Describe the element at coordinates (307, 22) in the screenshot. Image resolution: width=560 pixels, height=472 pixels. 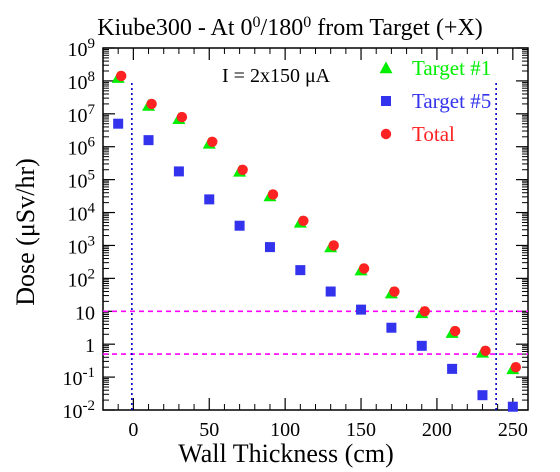
I see `title-sup2: 0` at that location.